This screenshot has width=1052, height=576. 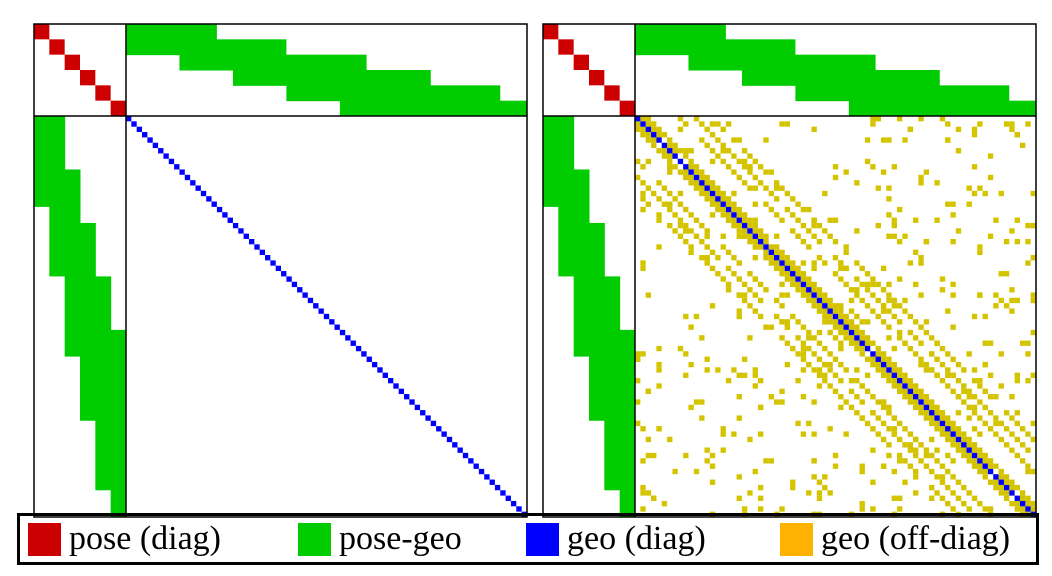 I want to click on pose-diag-cell, so click(x=627, y=108).